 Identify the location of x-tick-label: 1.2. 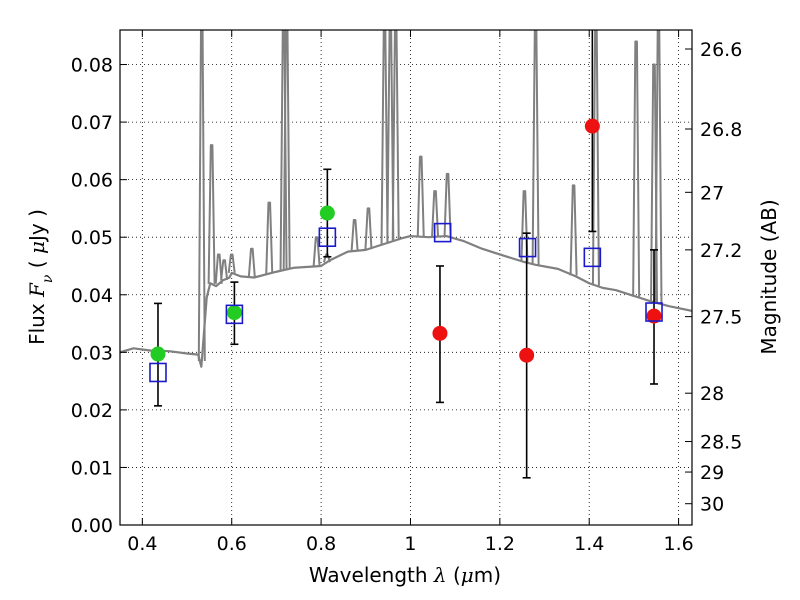
(500, 544).